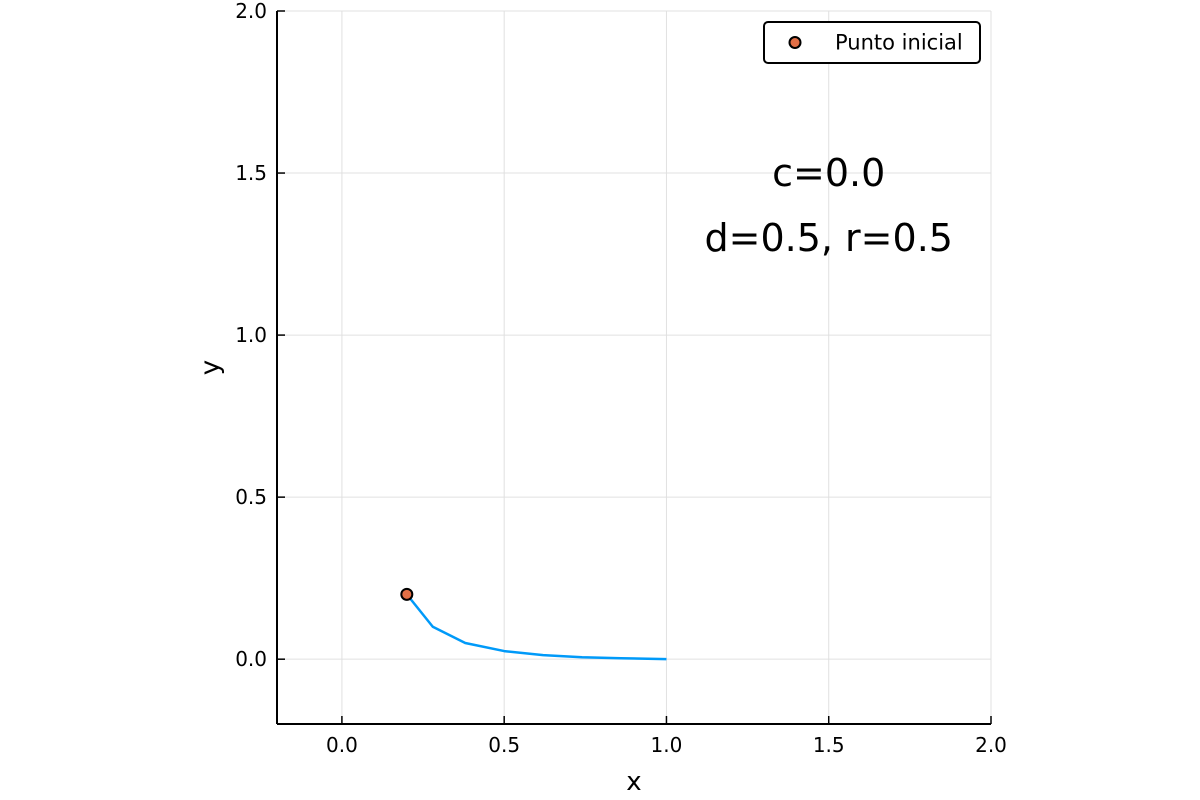 This screenshot has height=800, width=1200. What do you see at coordinates (899, 43) in the screenshot?
I see `legend-label: Punto inicial` at bounding box center [899, 43].